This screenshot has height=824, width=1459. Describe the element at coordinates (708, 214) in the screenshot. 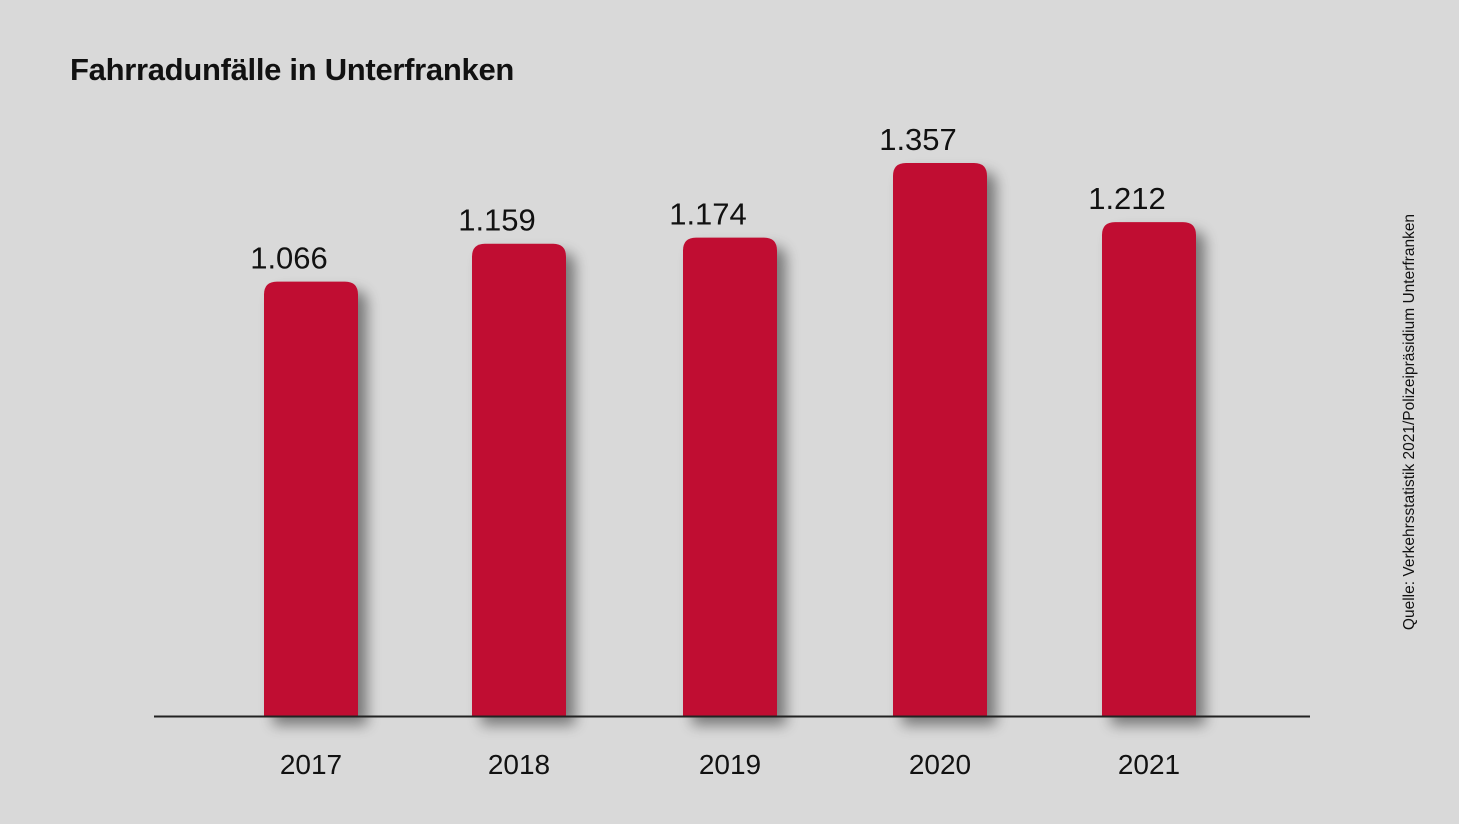

I see `value-label-2019: 1.174` at that location.